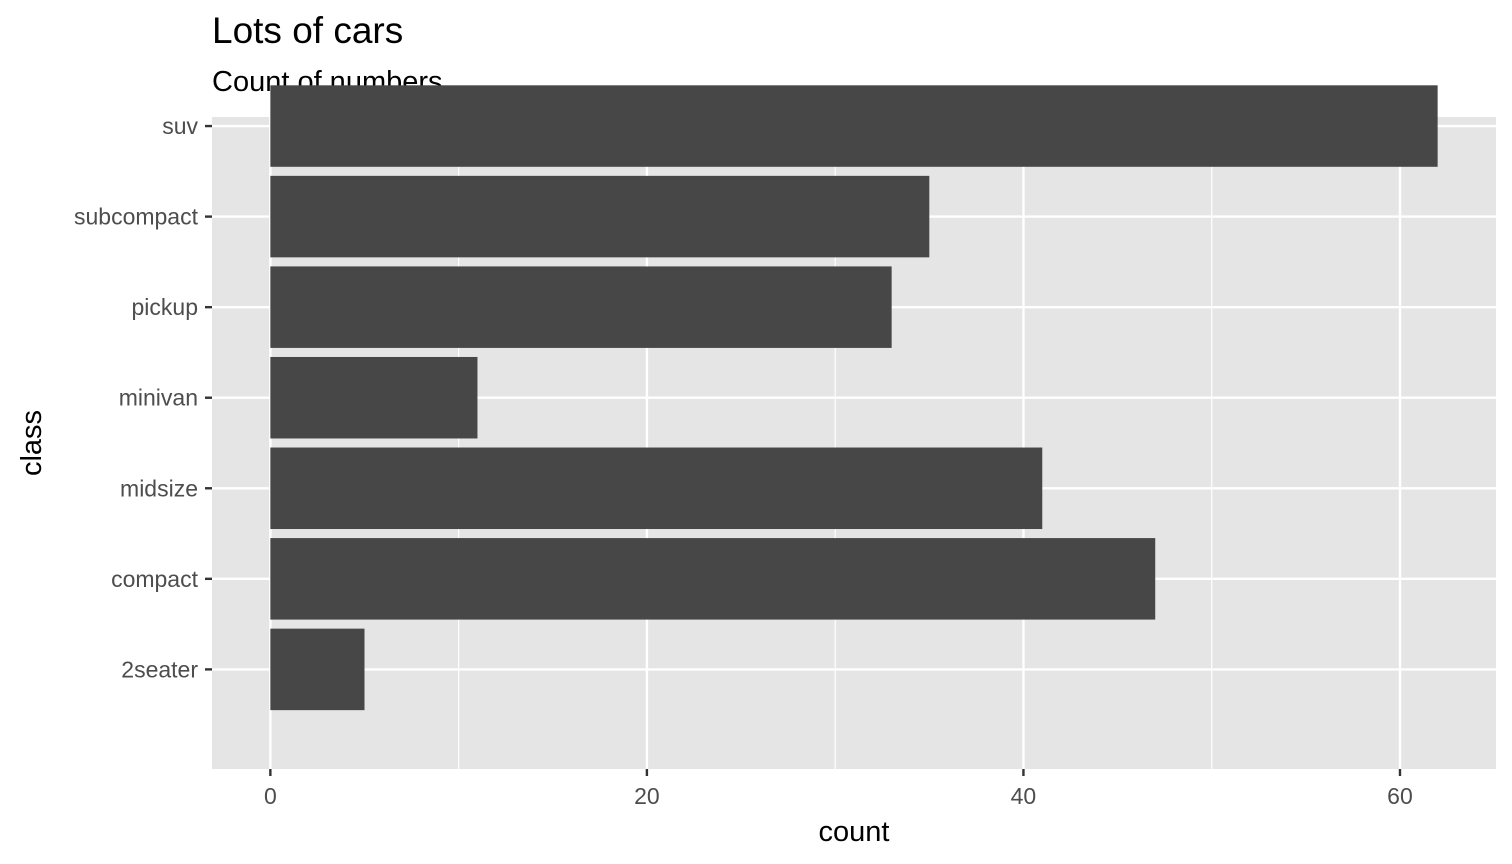 This screenshot has height=864, width=1512. Describe the element at coordinates (600, 216) in the screenshot. I see `bar-subcompact` at that location.